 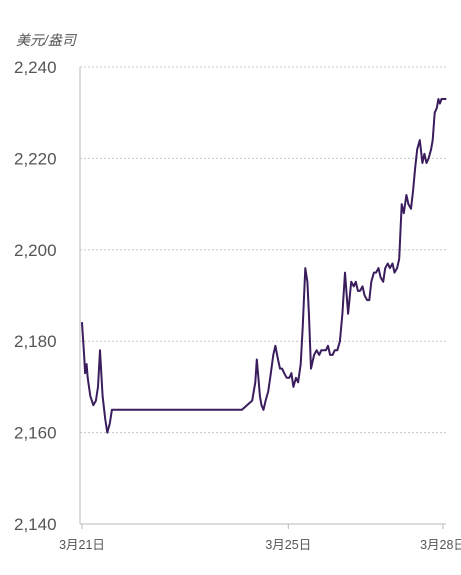 What do you see at coordinates (35, 524) in the screenshot?
I see `y-tick-label: 2,140` at bounding box center [35, 524].